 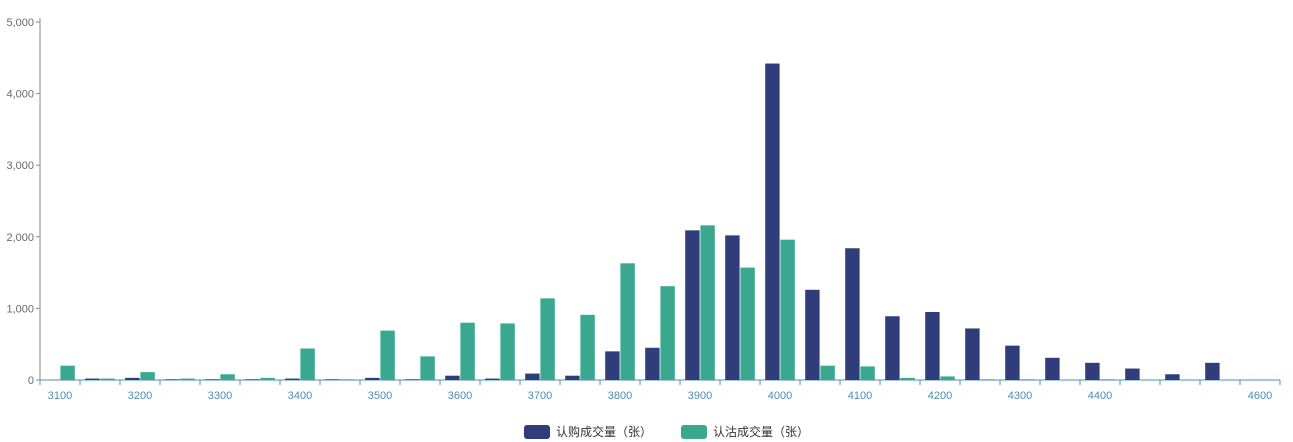 What do you see at coordinates (780, 396) in the screenshot?
I see `x-tick-label: 4000` at bounding box center [780, 396].